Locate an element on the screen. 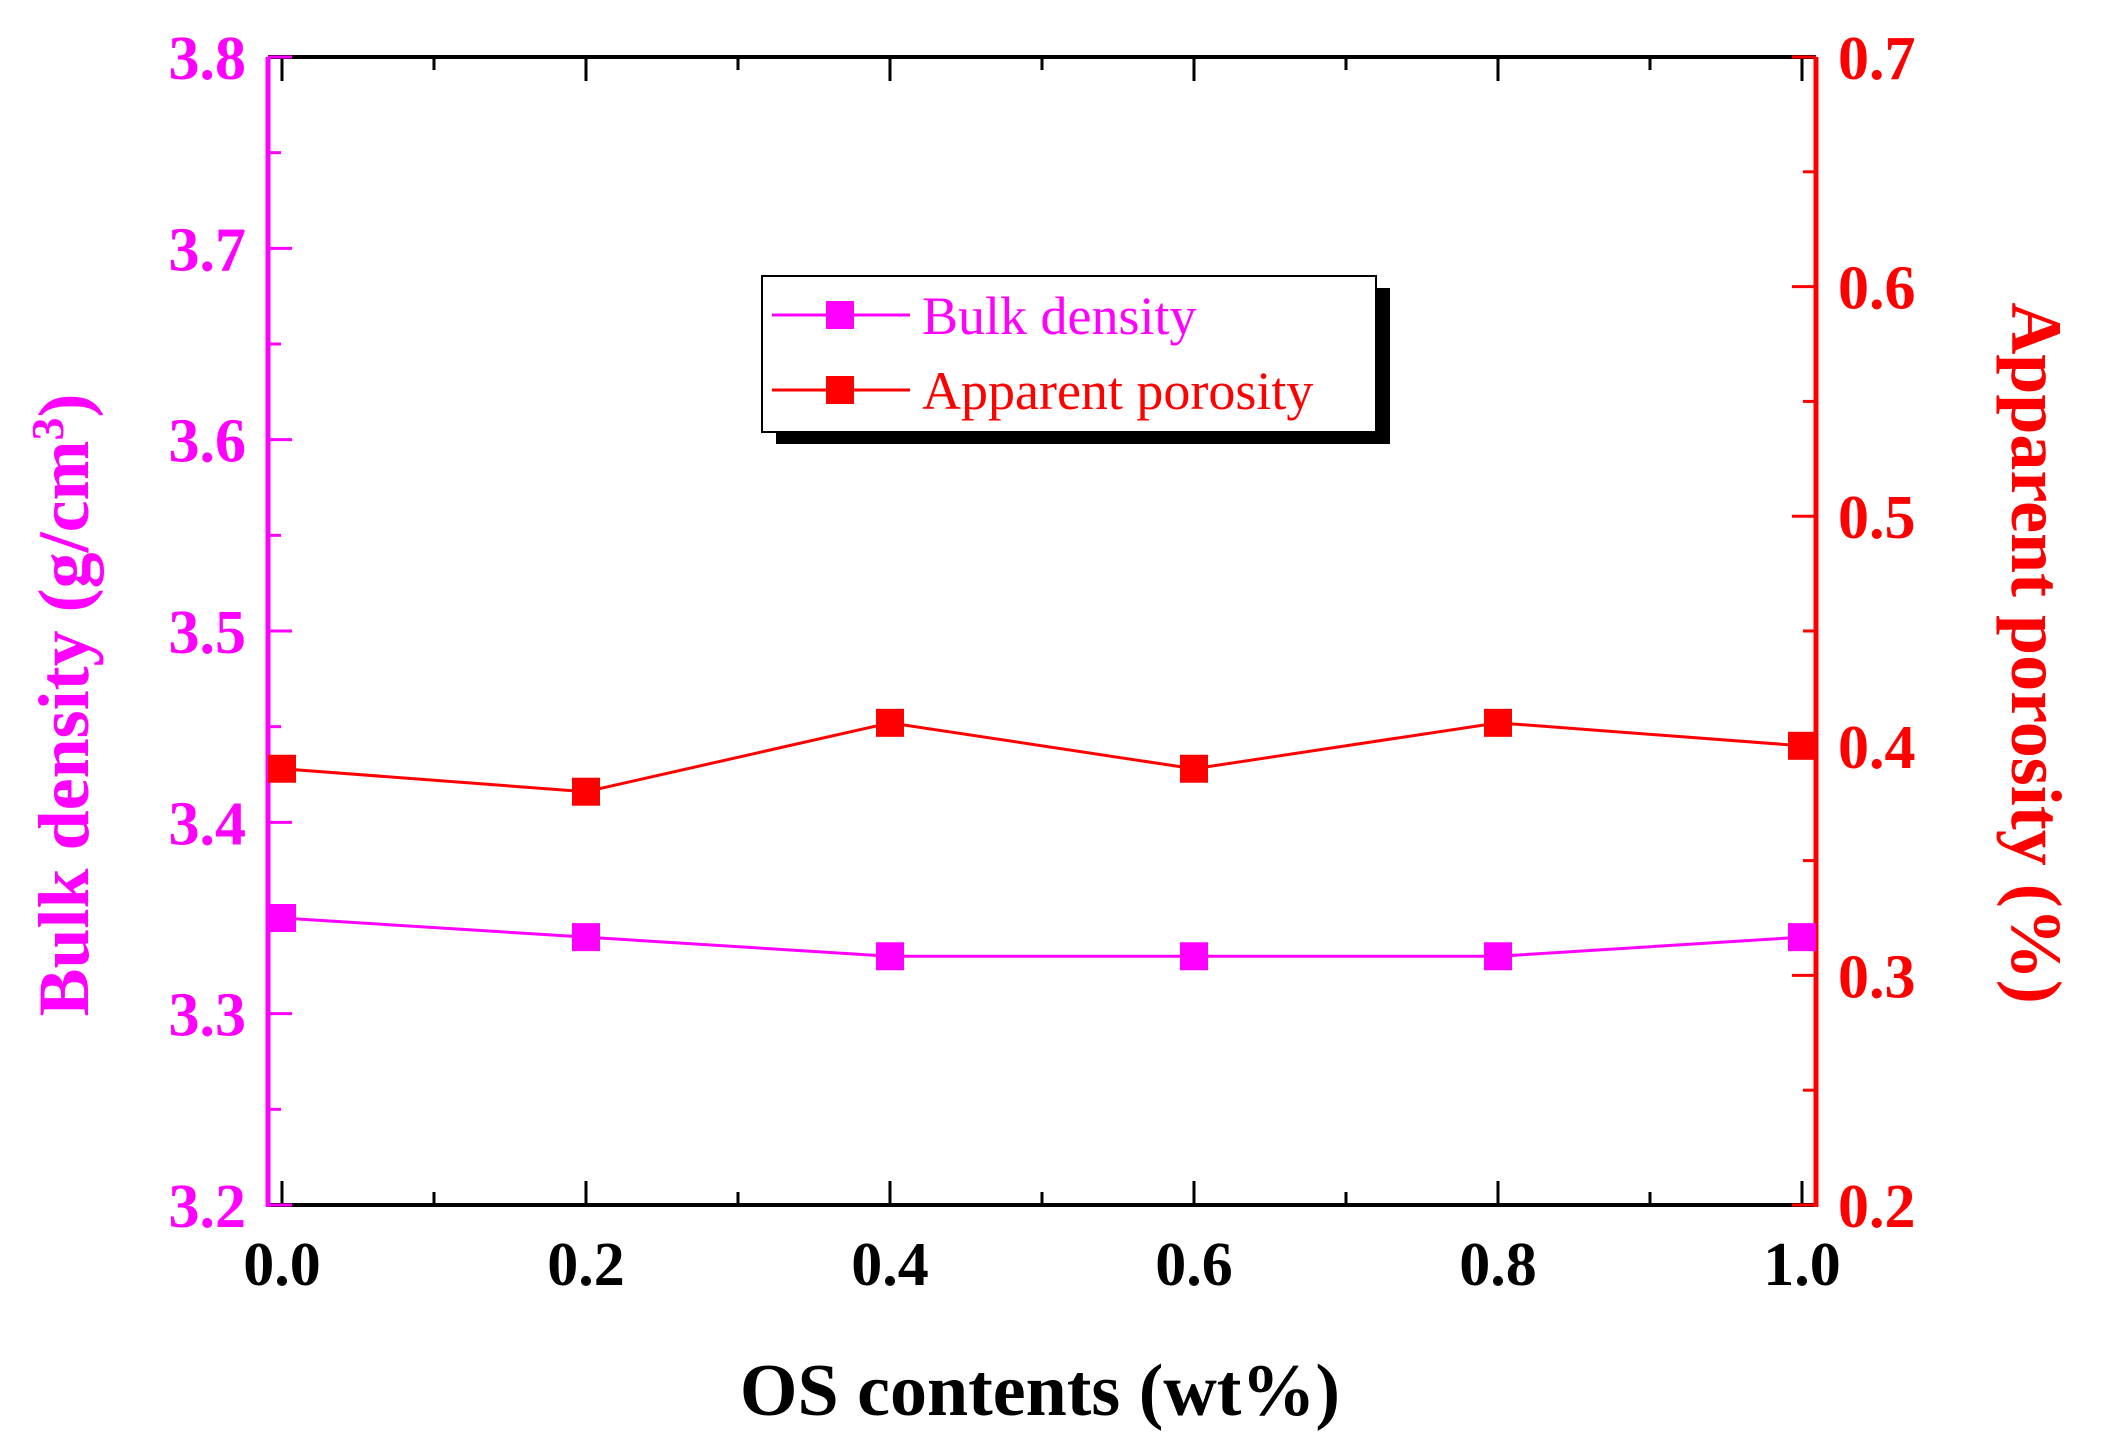 This screenshot has width=2103, height=1454. right-y-axis-title: Apparent porosity (%) is located at coordinates (2036, 652).